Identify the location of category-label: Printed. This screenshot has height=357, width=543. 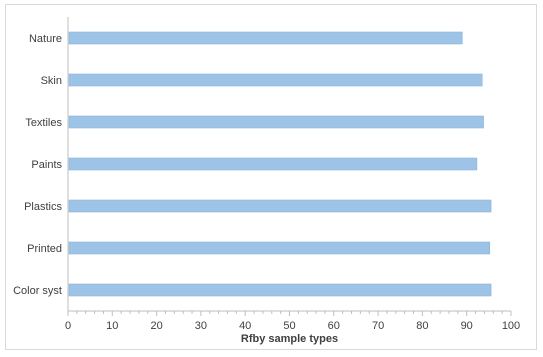
(44, 249).